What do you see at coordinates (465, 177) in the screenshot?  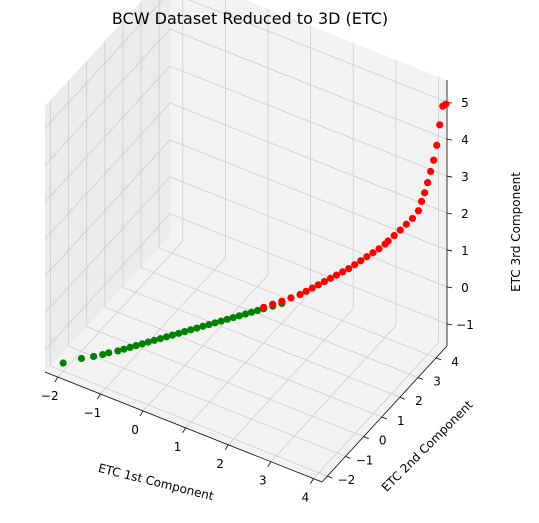 I see `z-tick-label: 3` at bounding box center [465, 177].